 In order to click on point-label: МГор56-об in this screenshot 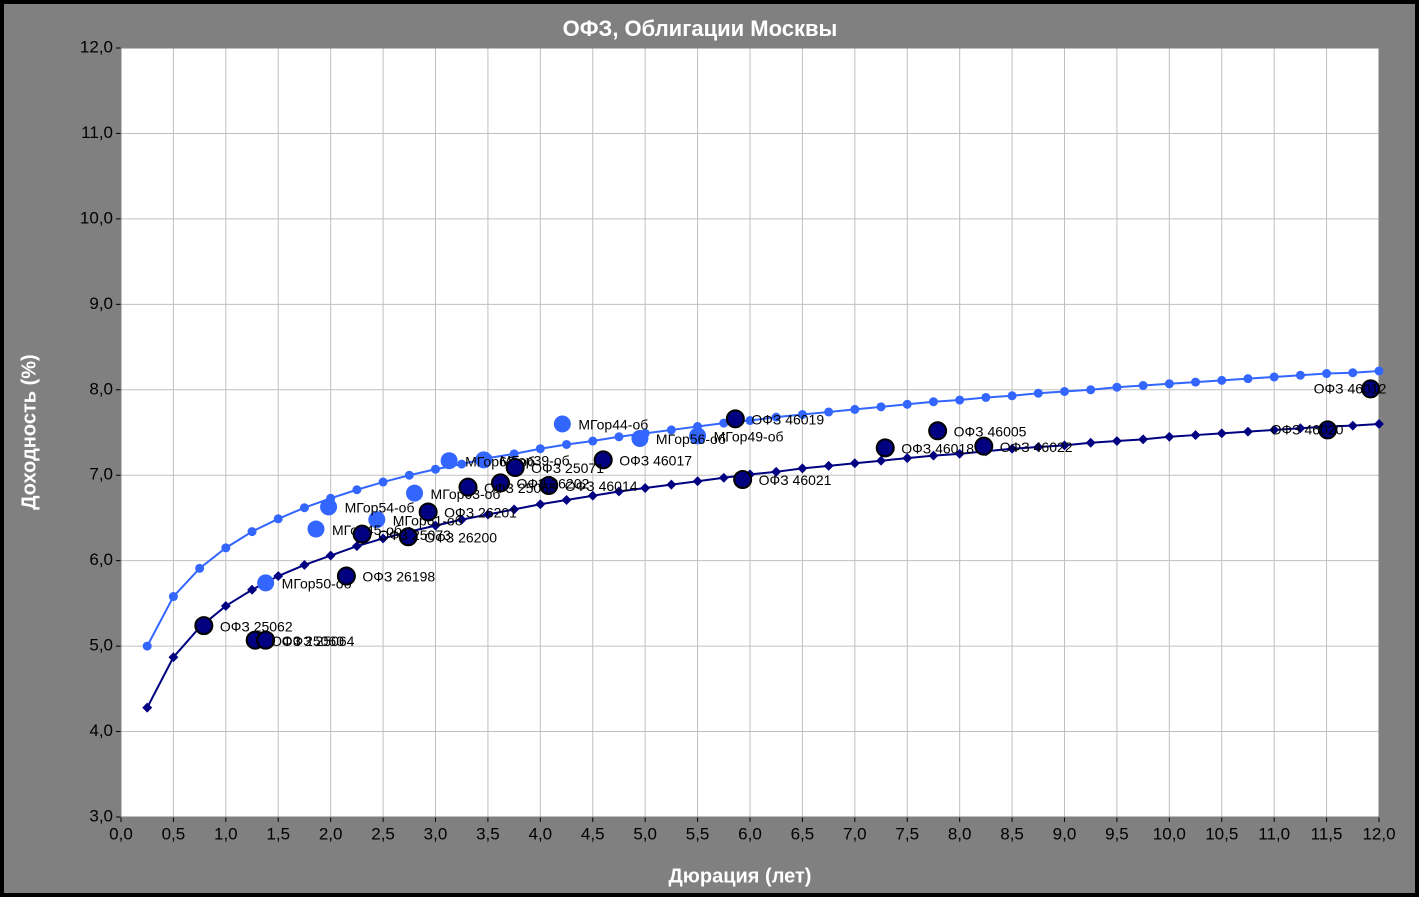, I will do `click(691, 439)`.